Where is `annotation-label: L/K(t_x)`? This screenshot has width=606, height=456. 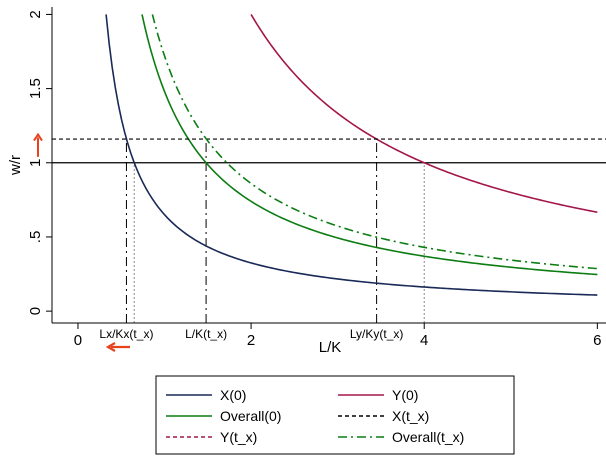
annotation-label: L/K(t_x) is located at coordinates (206, 334).